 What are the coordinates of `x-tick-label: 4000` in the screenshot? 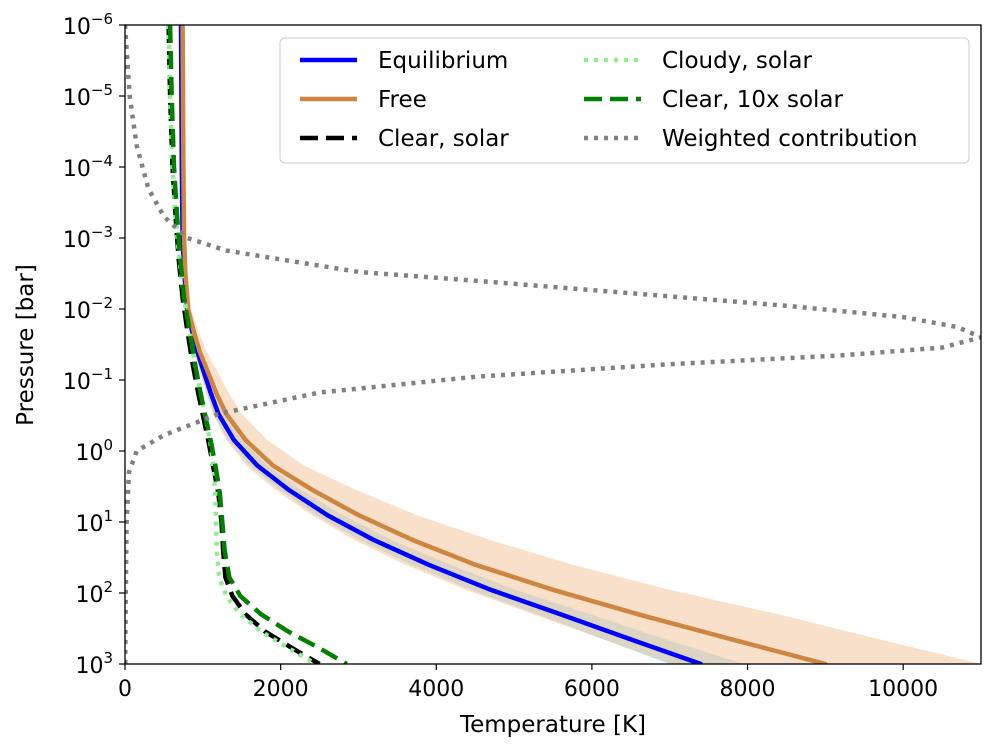 It's located at (436, 689).